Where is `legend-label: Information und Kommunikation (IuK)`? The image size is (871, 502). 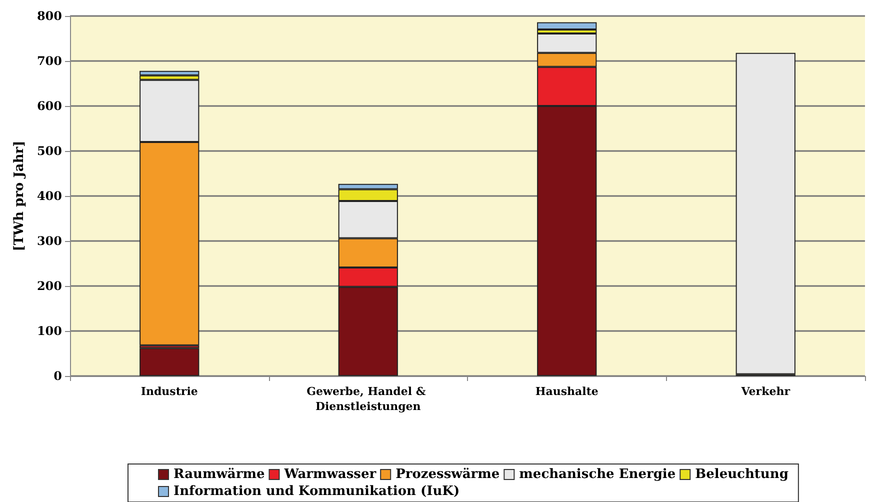
legend-label: Information und Kommunikation (IuK) is located at coordinates (317, 491).